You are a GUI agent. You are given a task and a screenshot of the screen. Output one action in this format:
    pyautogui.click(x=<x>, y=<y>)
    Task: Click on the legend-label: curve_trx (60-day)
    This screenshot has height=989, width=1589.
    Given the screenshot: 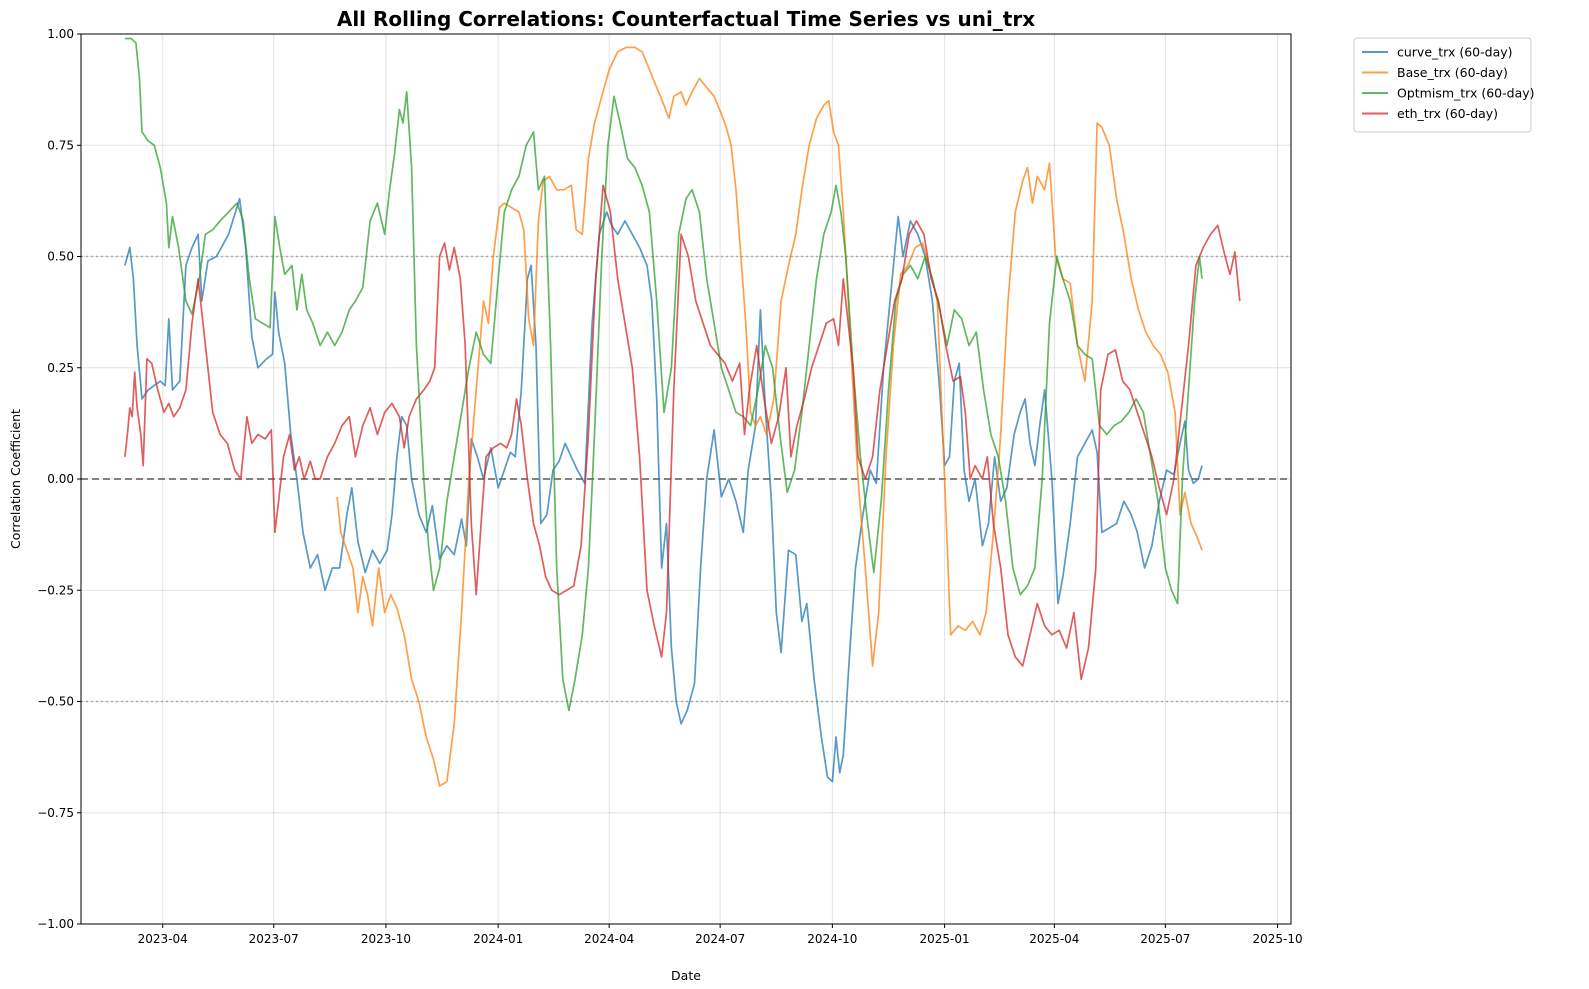 What is the action you would take?
    pyautogui.click(x=1455, y=52)
    